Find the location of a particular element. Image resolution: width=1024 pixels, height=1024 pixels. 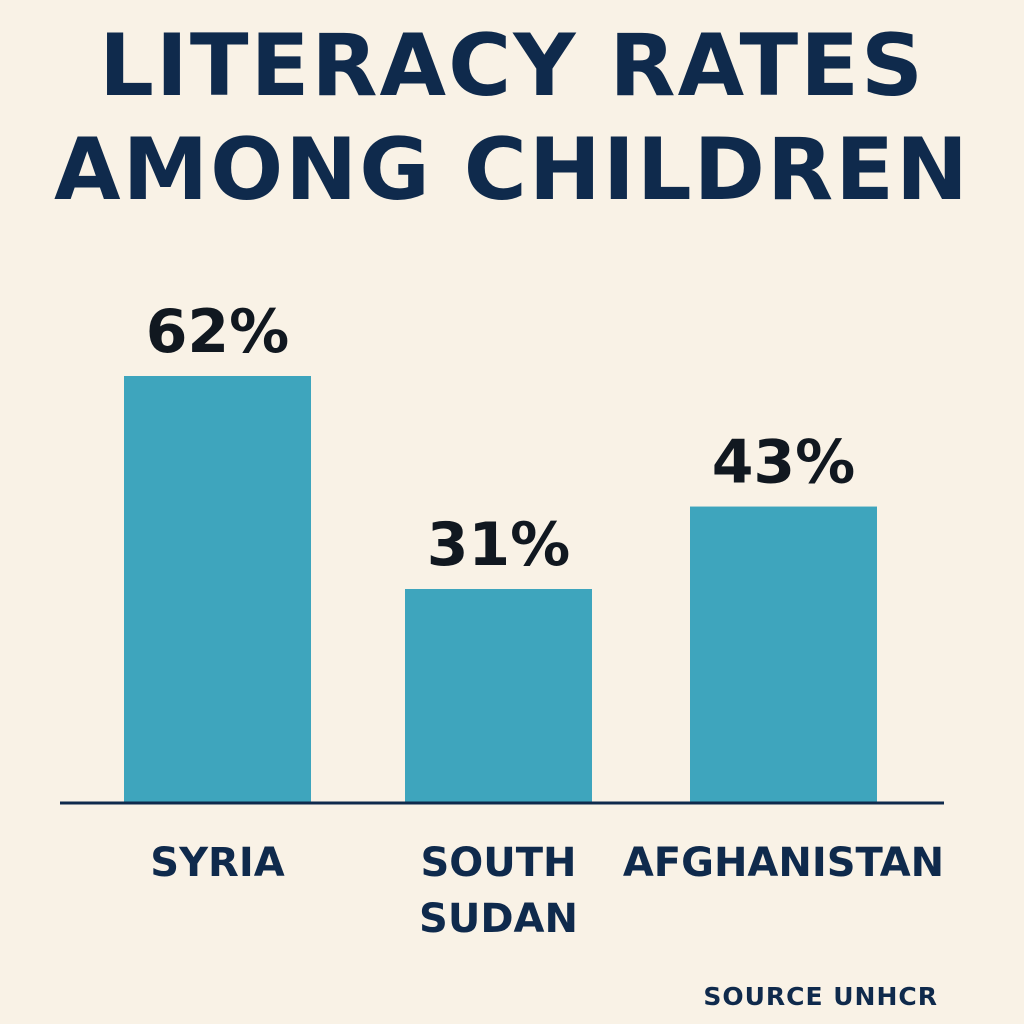

category-label-line: SUDAN is located at coordinates (498, 919).